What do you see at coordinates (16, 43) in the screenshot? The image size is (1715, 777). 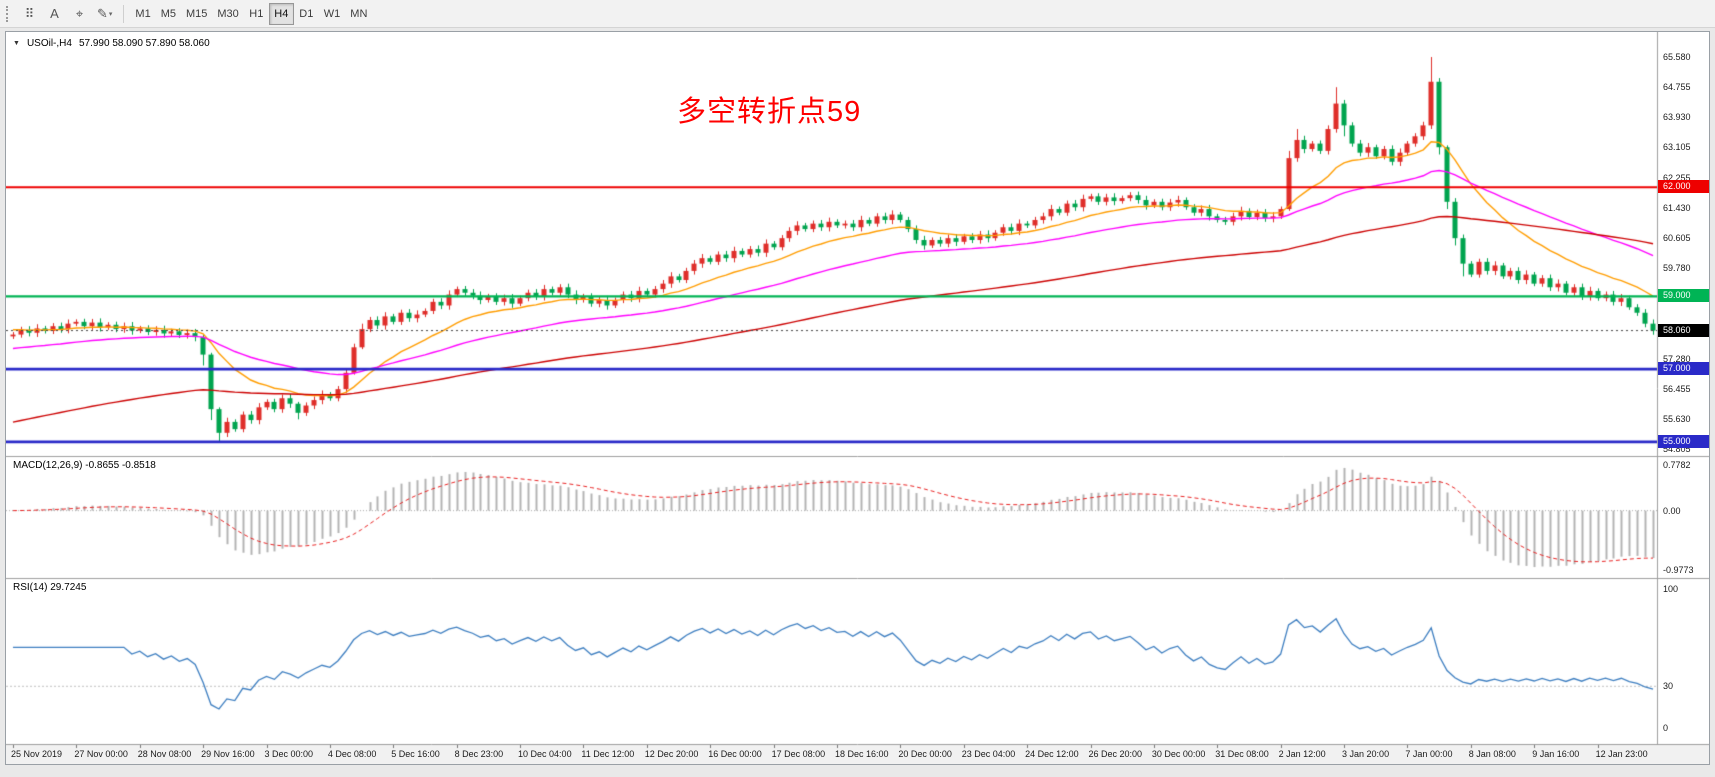 I see `symbol-marker-icon: ▼` at bounding box center [16, 43].